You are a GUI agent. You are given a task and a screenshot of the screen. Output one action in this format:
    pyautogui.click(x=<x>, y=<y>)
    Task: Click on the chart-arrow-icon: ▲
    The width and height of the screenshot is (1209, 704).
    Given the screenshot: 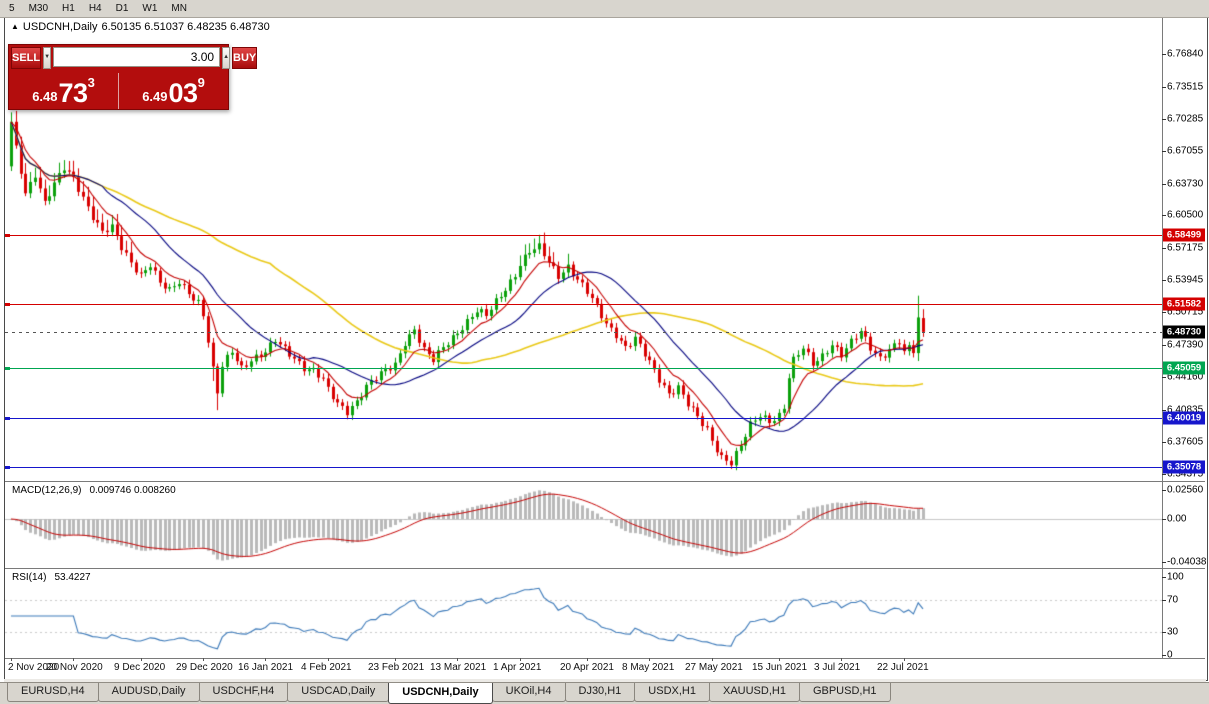 What is the action you would take?
    pyautogui.click(x=15, y=26)
    